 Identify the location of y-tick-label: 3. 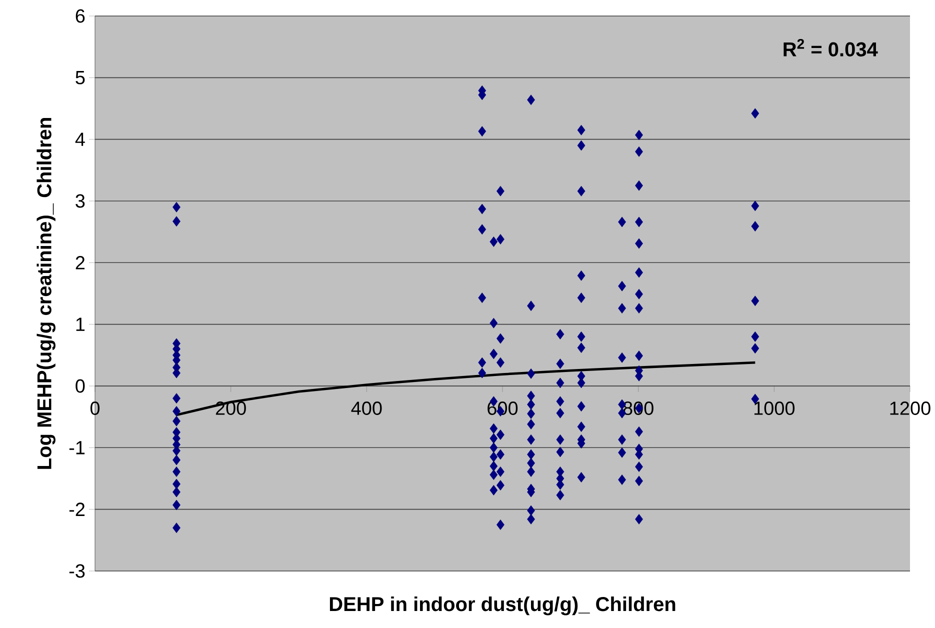
(80, 201).